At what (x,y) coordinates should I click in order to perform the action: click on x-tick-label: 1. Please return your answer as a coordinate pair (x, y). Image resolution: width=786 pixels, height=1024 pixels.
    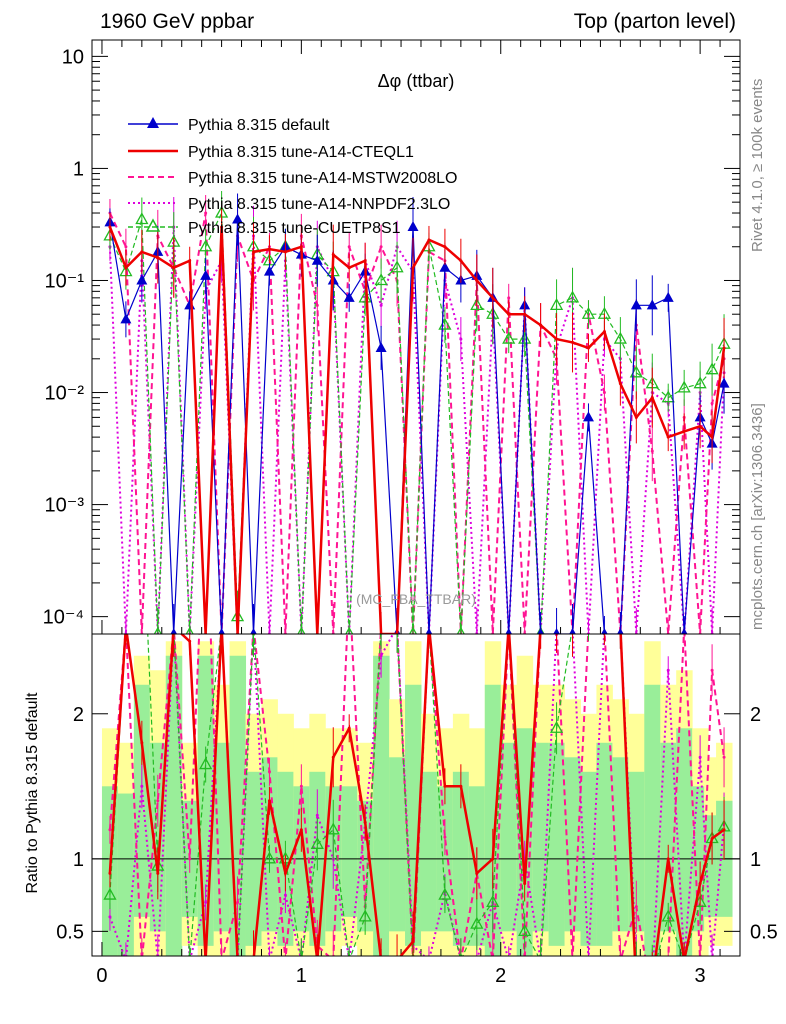
    Looking at the image, I should click on (301, 976).